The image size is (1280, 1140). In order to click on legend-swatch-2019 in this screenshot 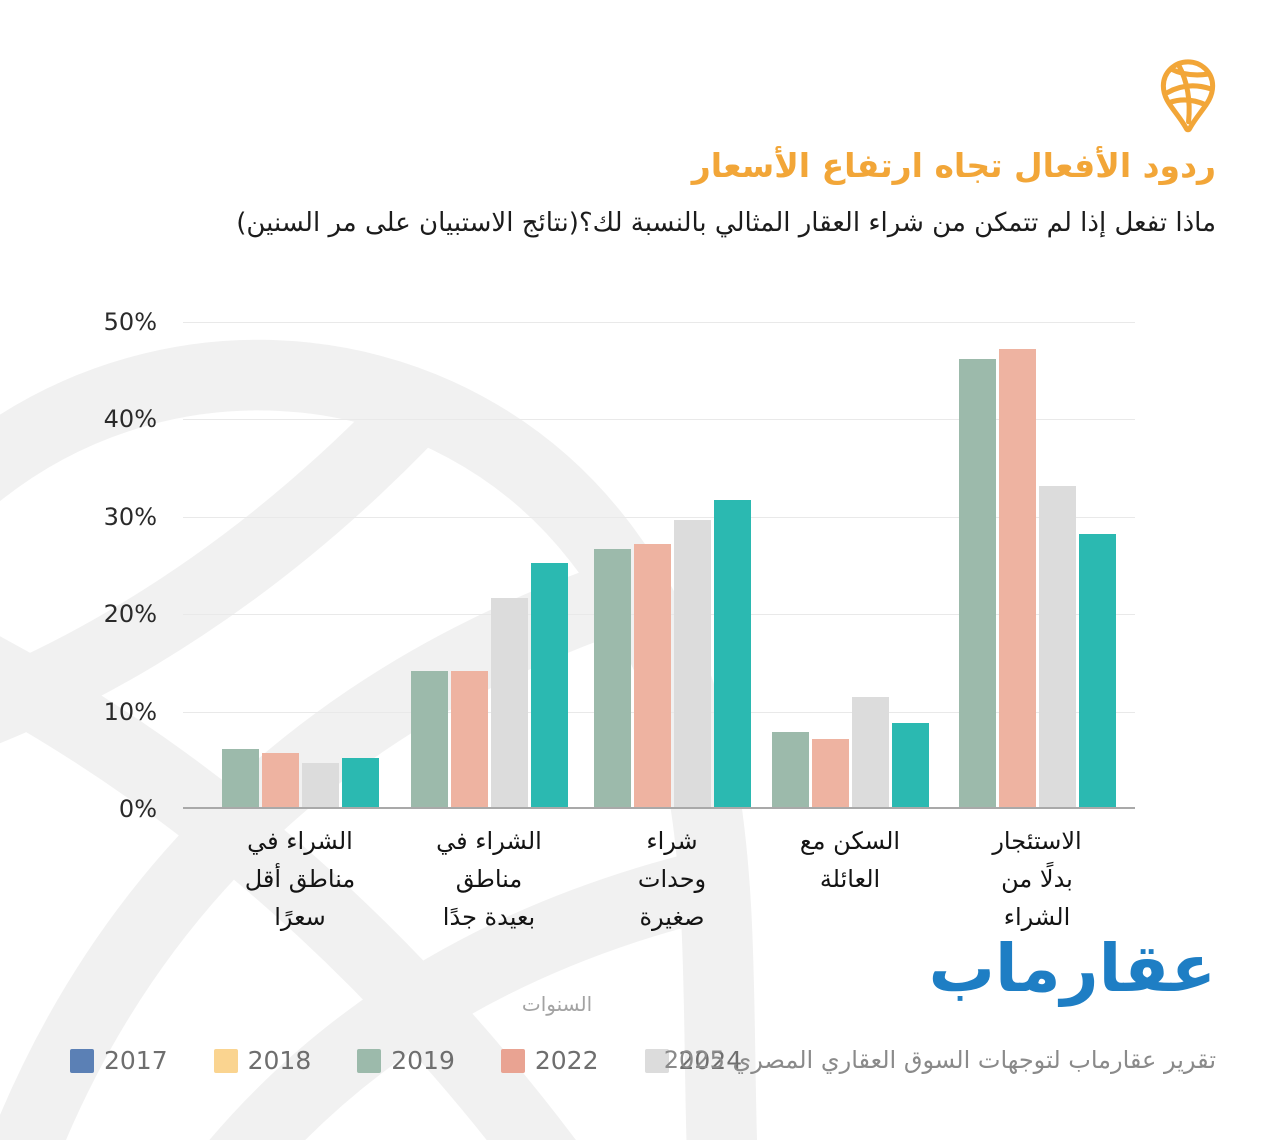, I will do `click(369, 1060)`.